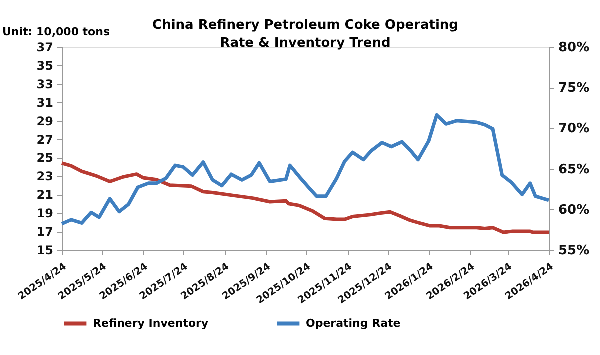 The width and height of the screenshot is (600, 355). Describe the element at coordinates (45, 47) in the screenshot. I see `y-tick-label: 37` at that location.